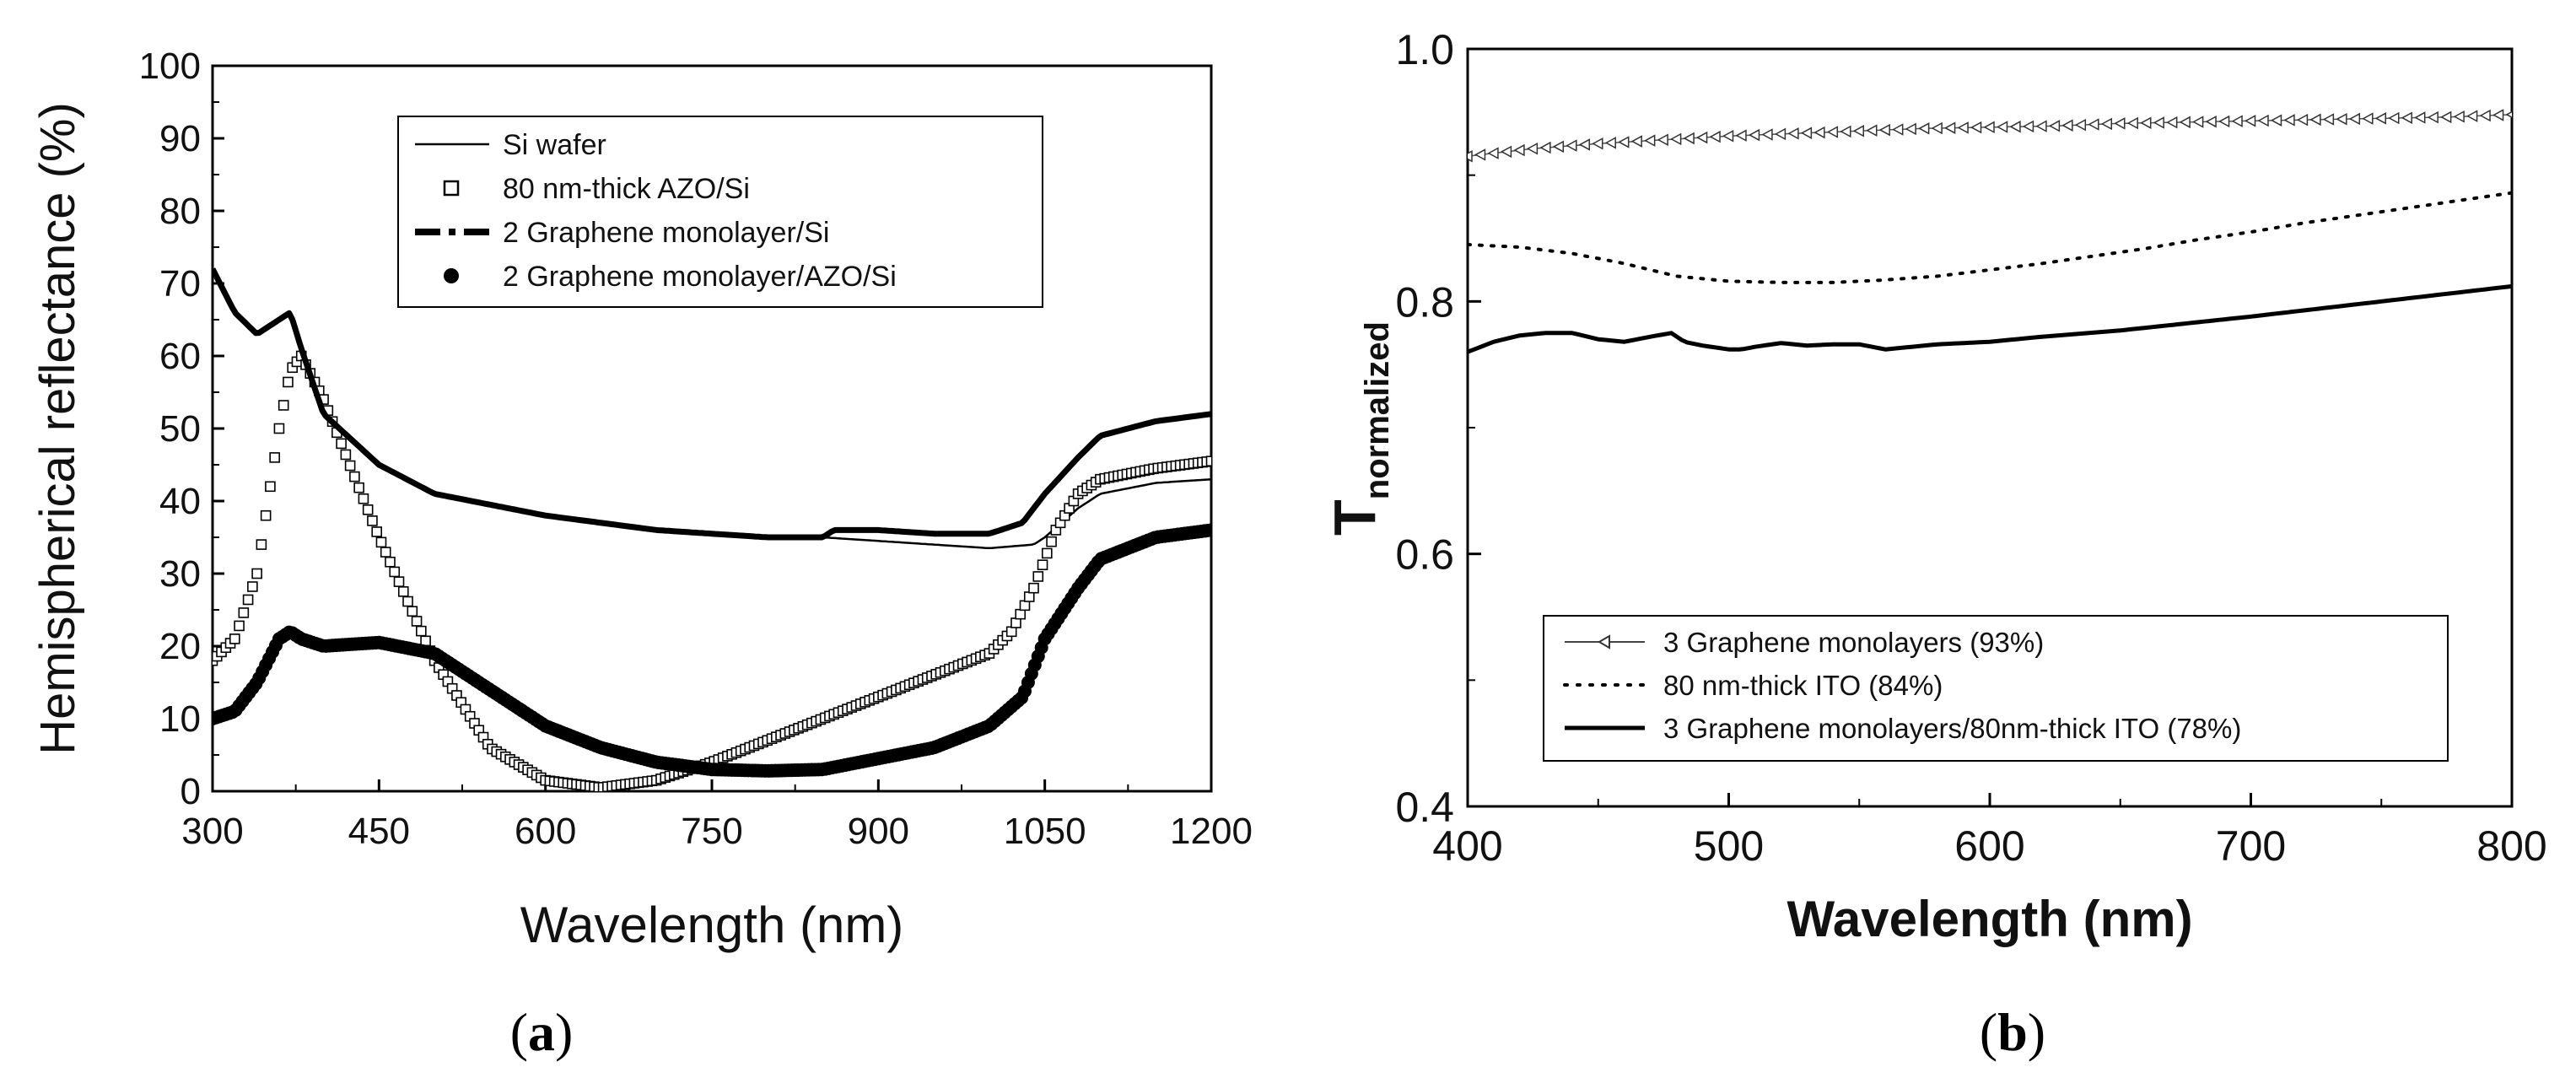  I want to click on y-tick-label-a: 10, so click(180, 719).